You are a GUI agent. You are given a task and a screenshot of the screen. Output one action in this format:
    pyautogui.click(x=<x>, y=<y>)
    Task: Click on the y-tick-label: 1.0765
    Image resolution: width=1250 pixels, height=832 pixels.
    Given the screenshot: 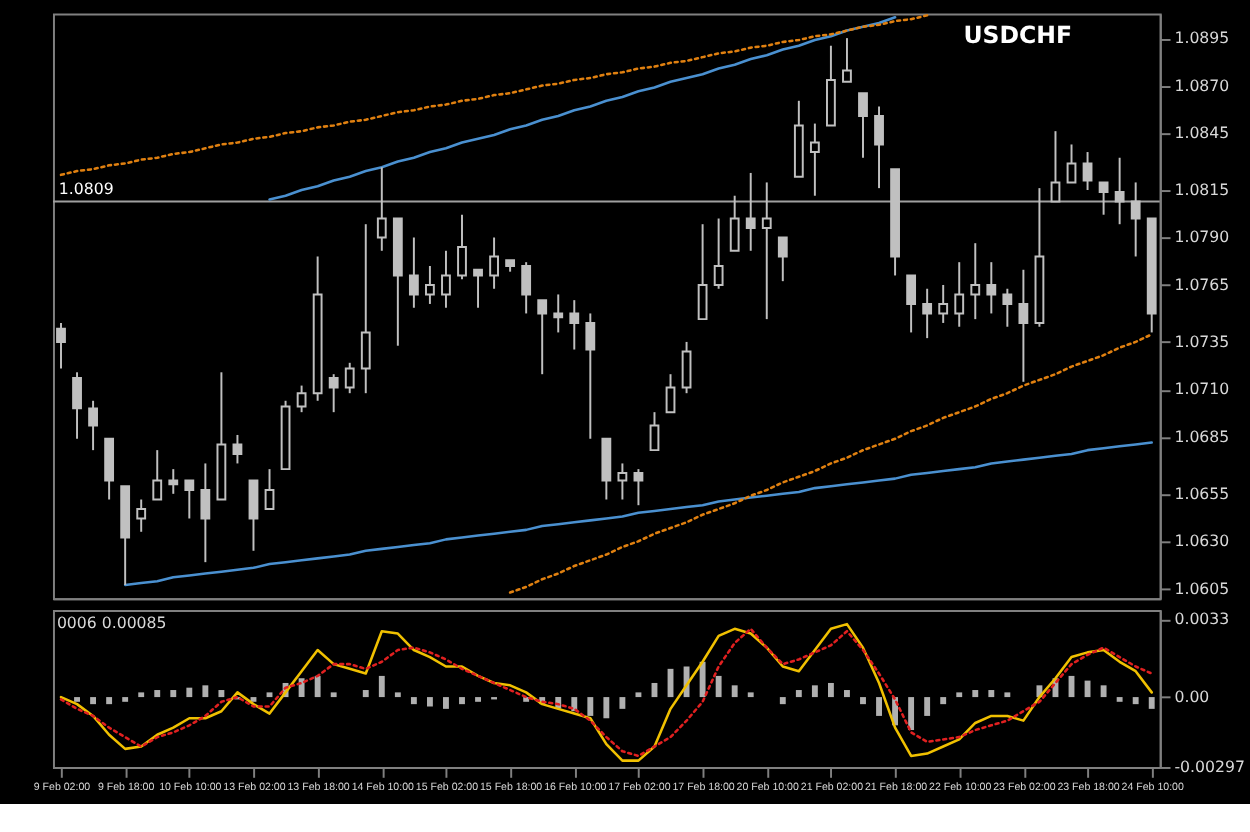 What is the action you would take?
    pyautogui.click(x=1202, y=284)
    